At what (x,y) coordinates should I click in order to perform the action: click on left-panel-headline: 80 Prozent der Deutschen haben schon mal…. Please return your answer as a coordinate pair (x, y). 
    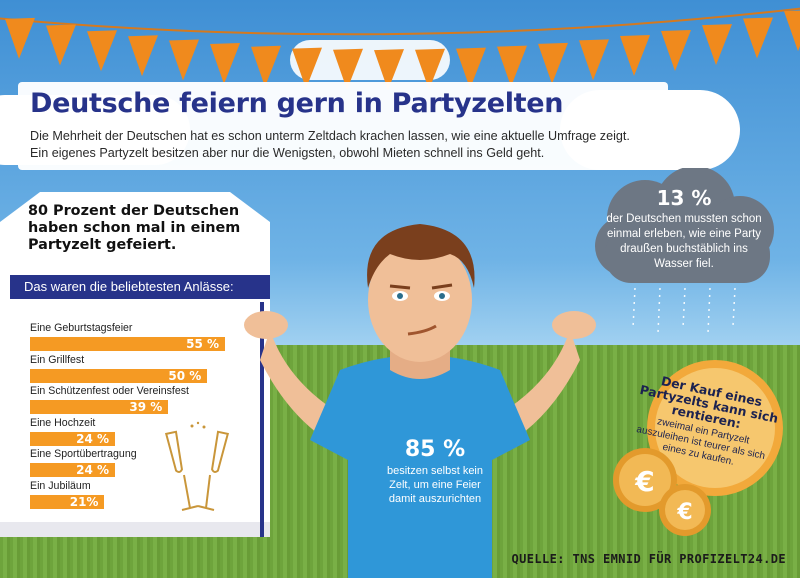
    Looking at the image, I should click on (134, 228).